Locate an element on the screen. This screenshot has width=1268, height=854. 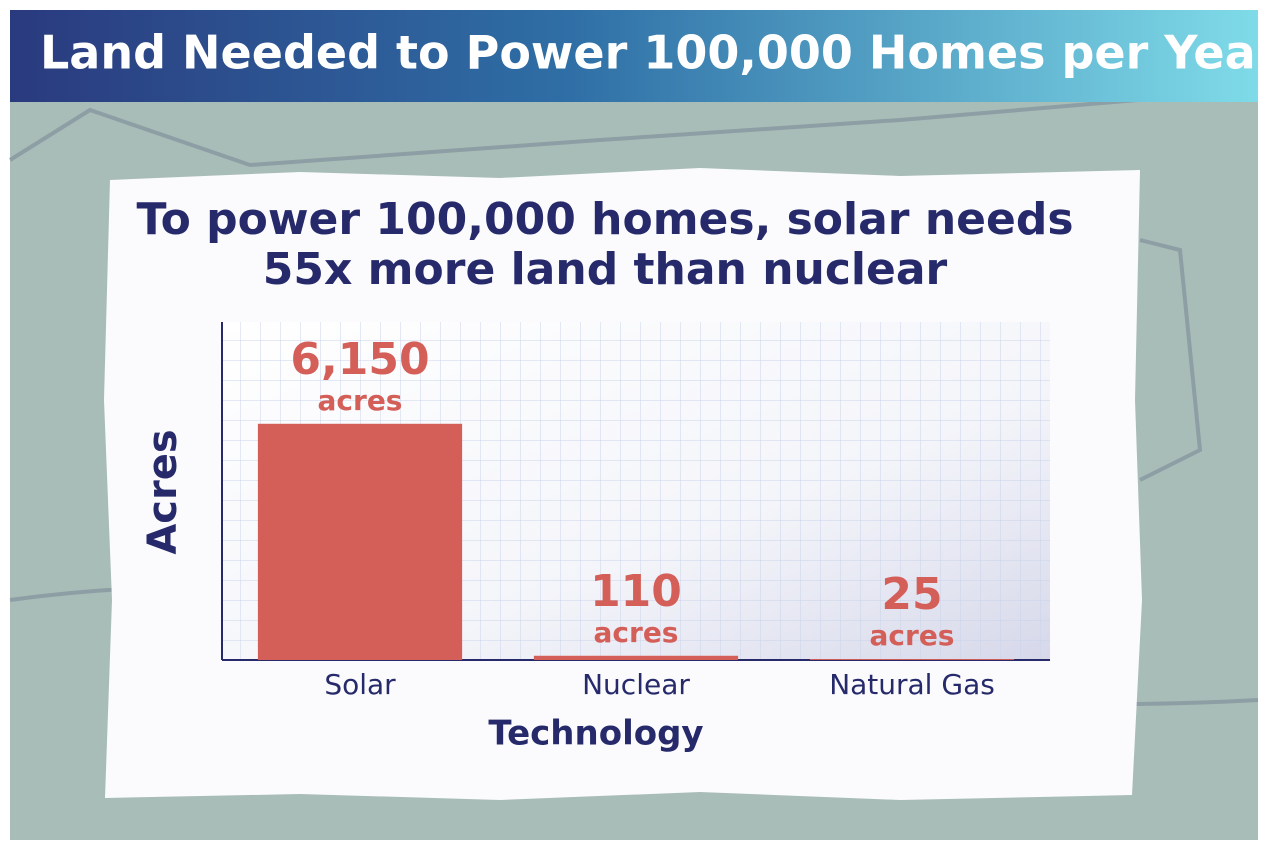
x-tick-label: Natural Gas is located at coordinates (912, 684).